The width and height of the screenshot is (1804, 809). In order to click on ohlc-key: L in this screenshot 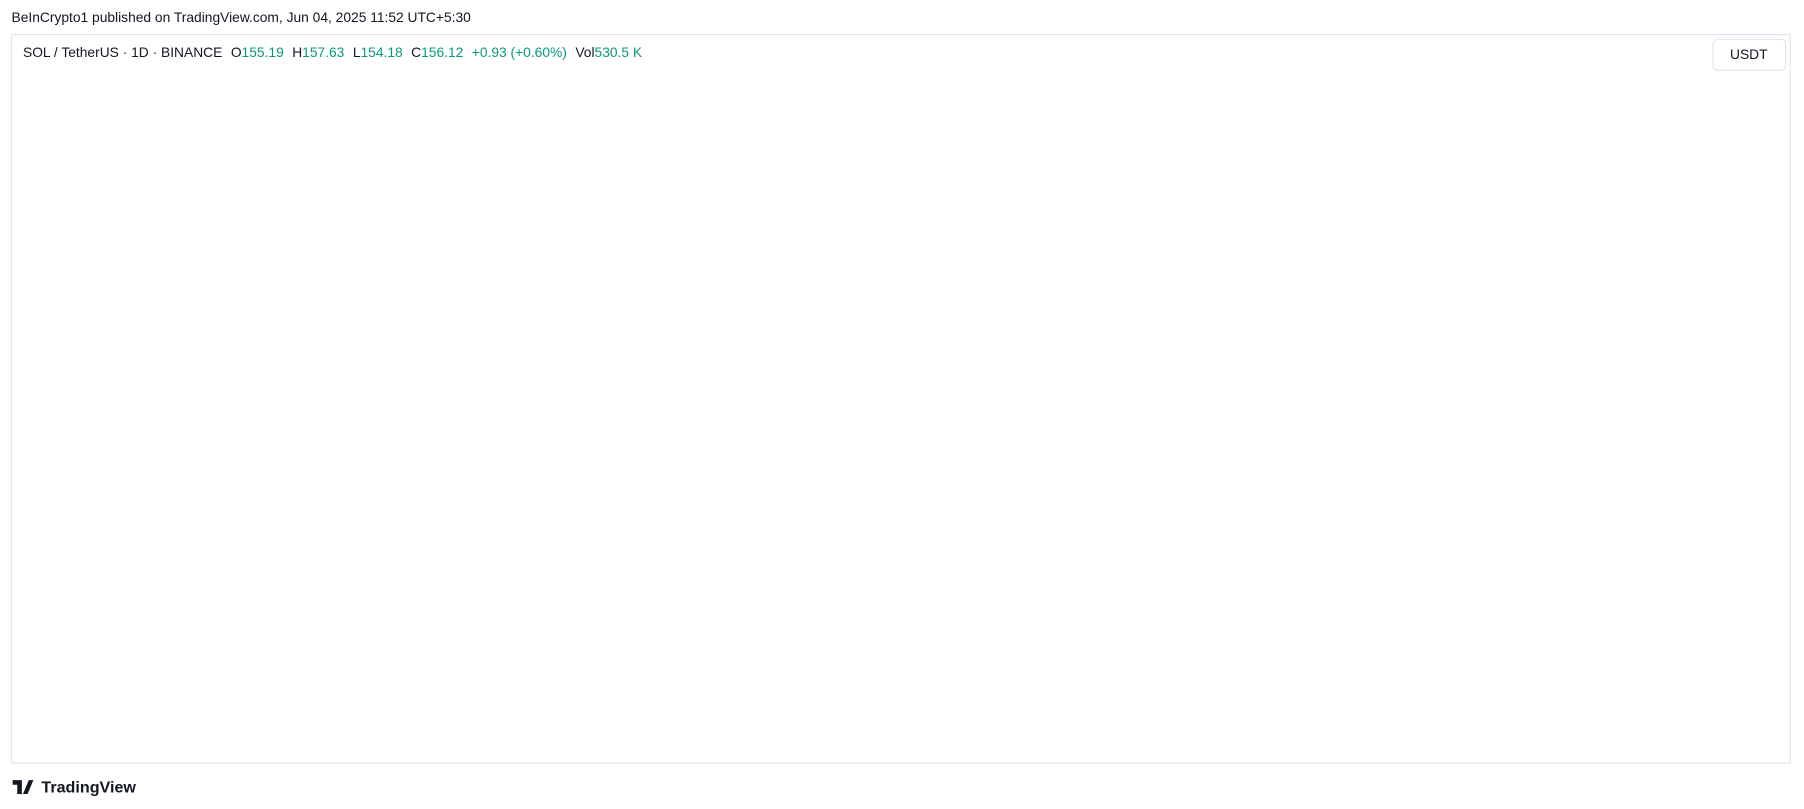, I will do `click(357, 52)`.